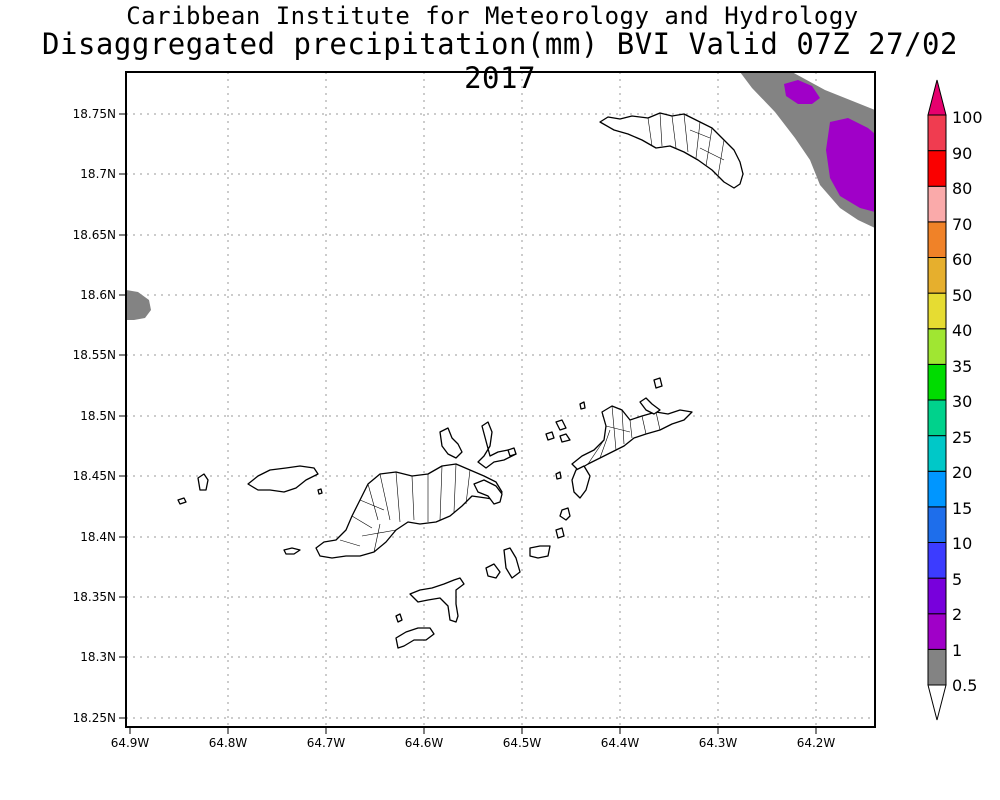  What do you see at coordinates (718, 743) in the screenshot?
I see `lon-label: 64.3W` at bounding box center [718, 743].